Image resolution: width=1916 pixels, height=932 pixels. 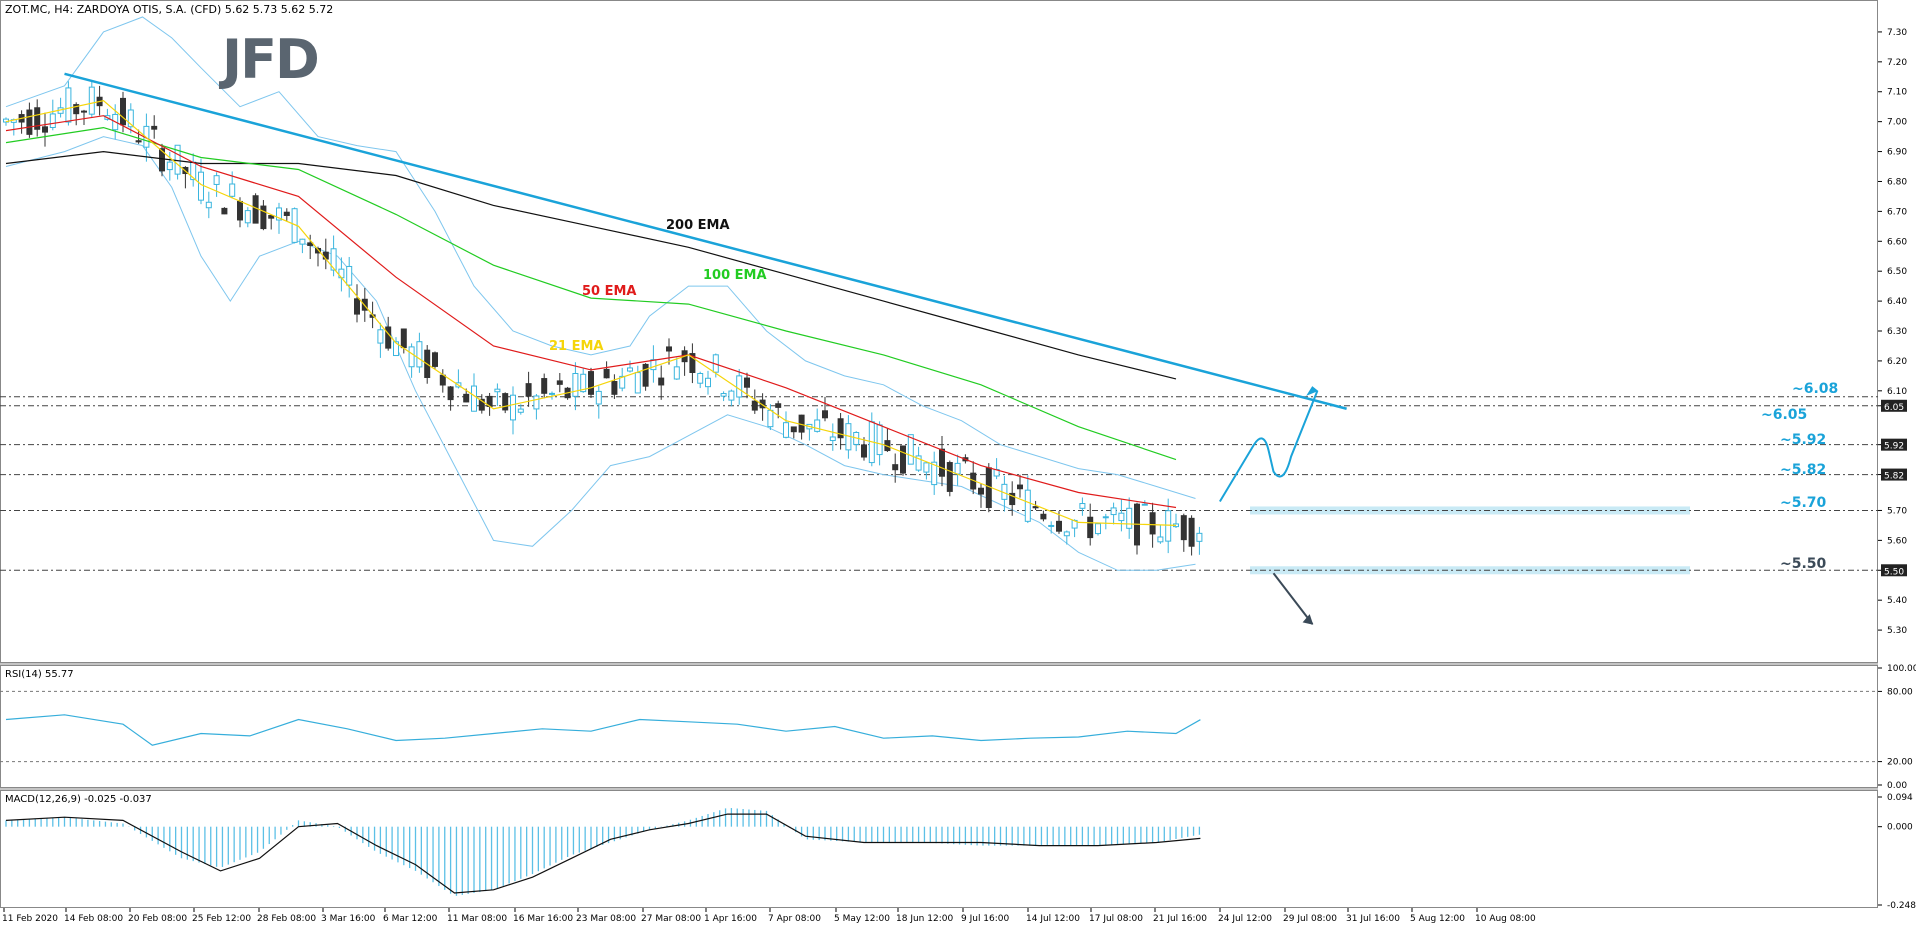 I want to click on y-tick-label: 5.60, so click(x=1897, y=541).